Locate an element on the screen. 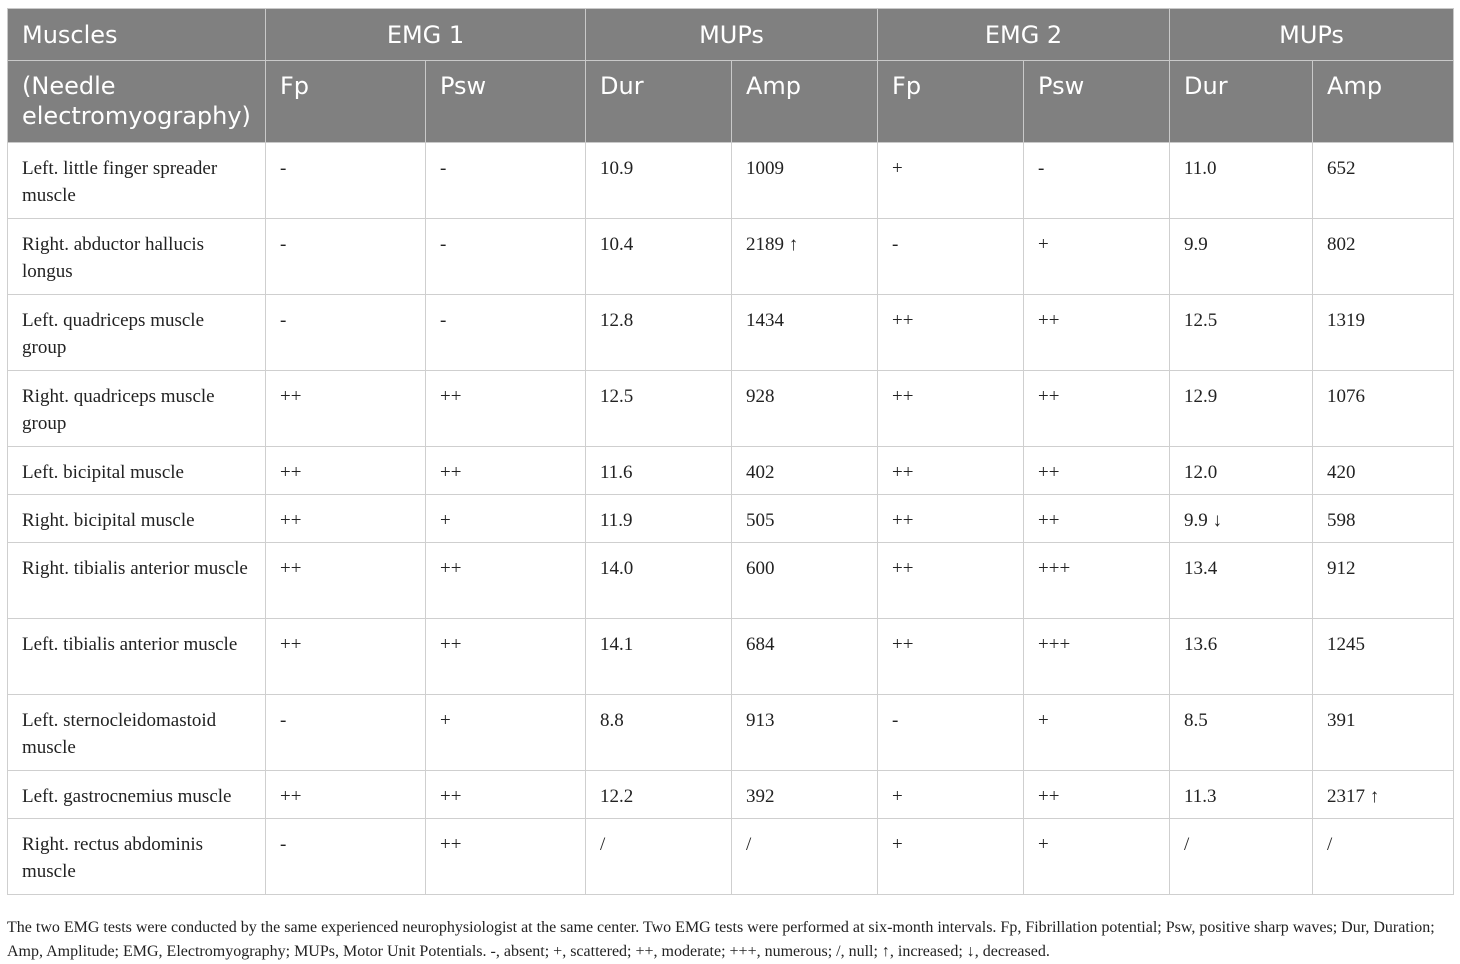 Image resolution: width=1460 pixels, height=964 pixels. cell-muscle: Left. little finger spreader muscle is located at coordinates (136, 180).